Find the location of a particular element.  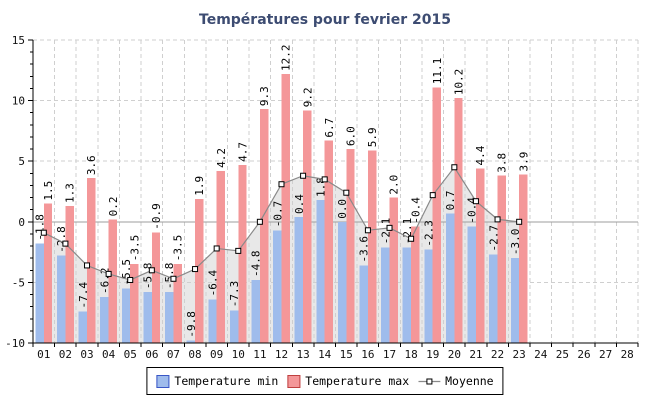

x-tick-label: 19 is located at coordinates (432, 354).